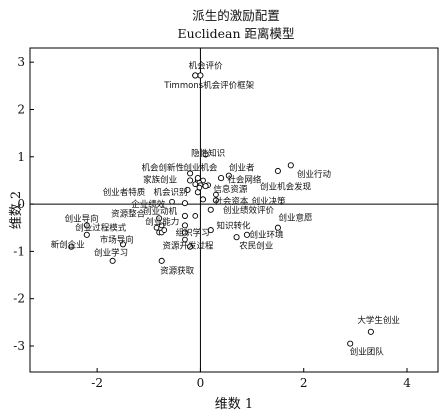 This screenshot has width=446, height=416. I want to click on point-label: 创业者特质, so click(124, 192).